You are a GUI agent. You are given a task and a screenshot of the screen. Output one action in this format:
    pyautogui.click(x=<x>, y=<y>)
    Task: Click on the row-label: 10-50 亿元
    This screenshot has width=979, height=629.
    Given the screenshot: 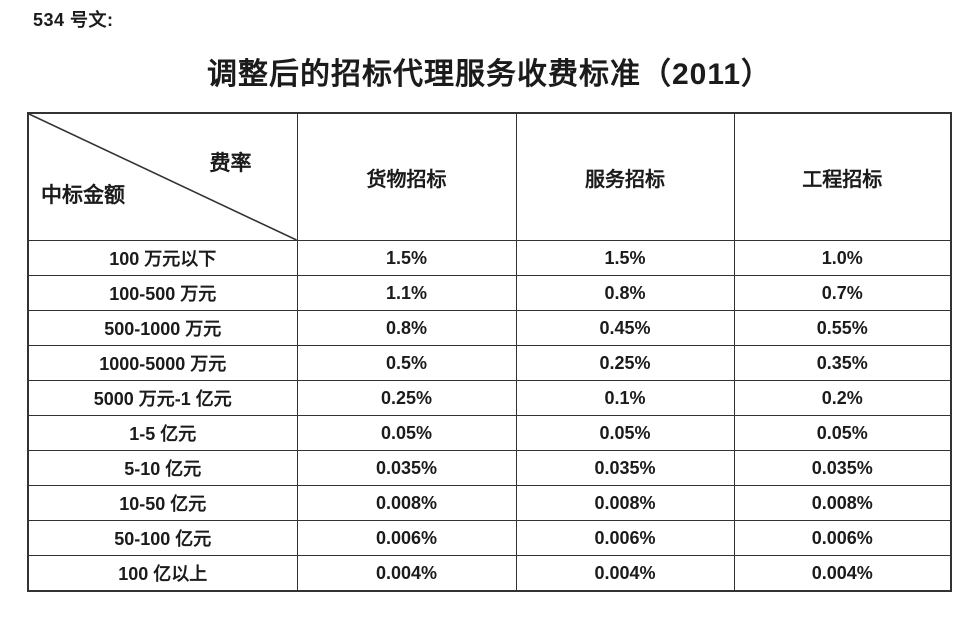 What is the action you would take?
    pyautogui.click(x=162, y=503)
    